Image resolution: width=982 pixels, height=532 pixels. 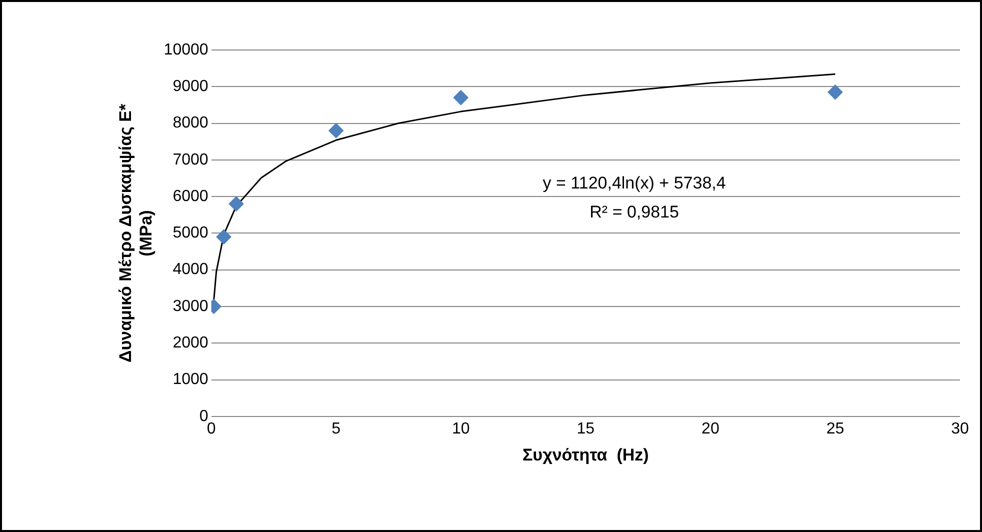 I want to click on x-tick-label: 20, so click(x=711, y=429).